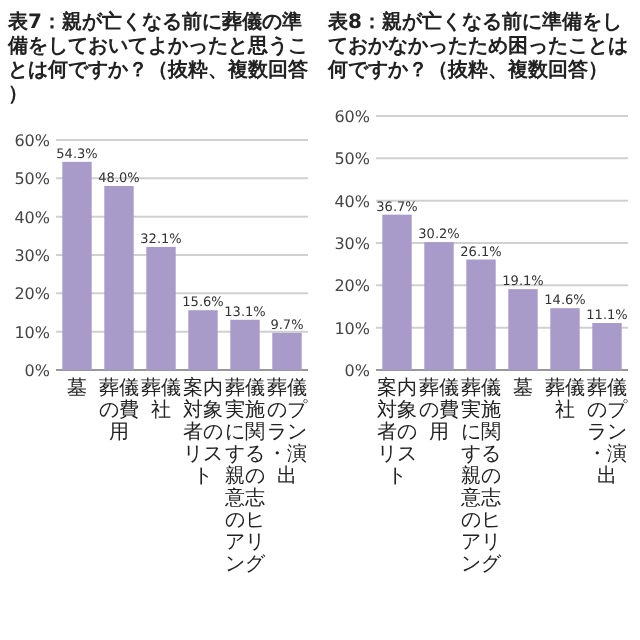 This screenshot has width=640, height=640. I want to click on chart-title: 表7：親が亡くなる前に葬儀の準備をしておいてよかったと思うことは何ですか？（抜粋、複数回答）, so click(158, 58).